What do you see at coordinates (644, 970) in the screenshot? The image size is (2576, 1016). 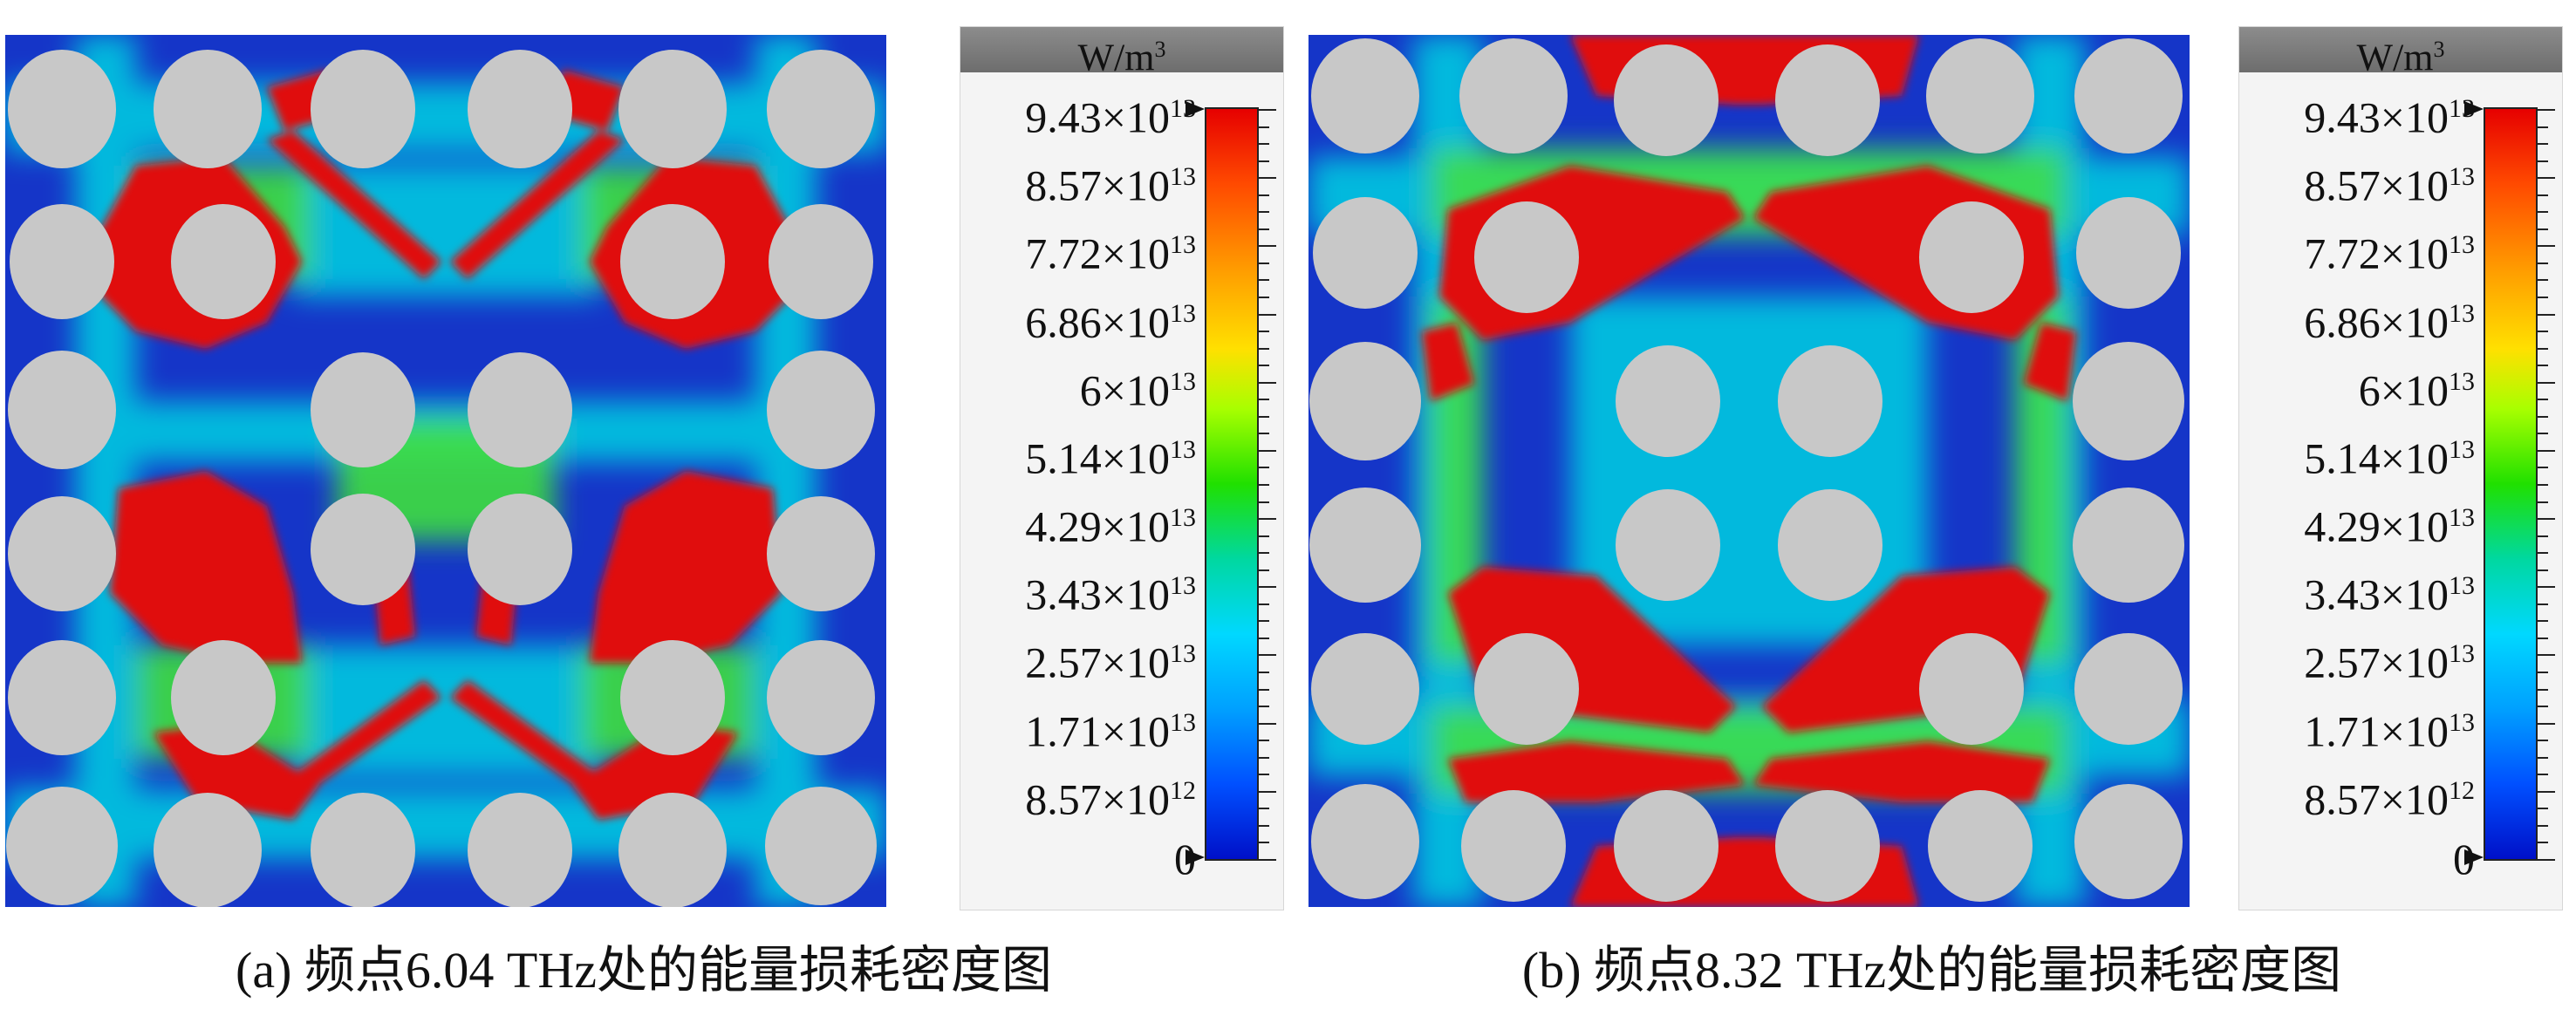 I see `caption-a: (a) 频点6.04 THz处的能量损耗密度图` at bounding box center [644, 970].